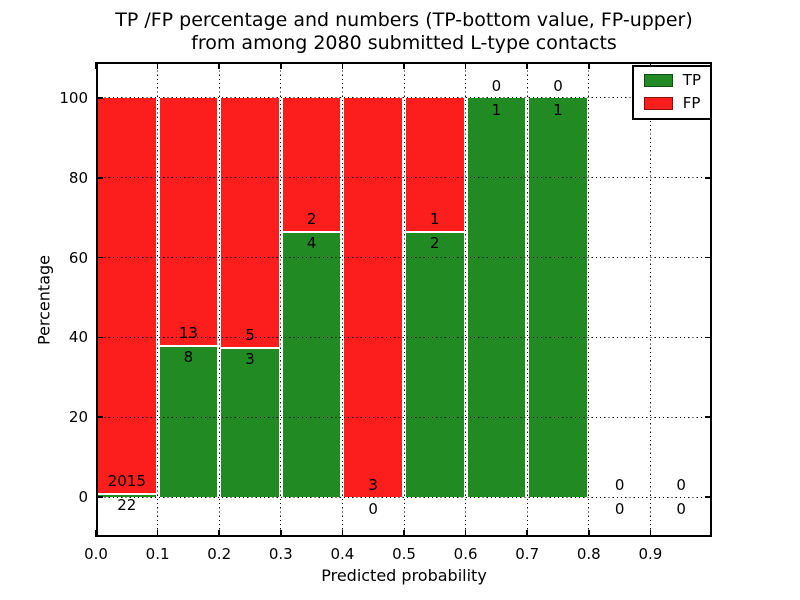 This screenshot has height=600, width=800. What do you see at coordinates (73, 97) in the screenshot?
I see `y-tick-label: 100` at bounding box center [73, 97].